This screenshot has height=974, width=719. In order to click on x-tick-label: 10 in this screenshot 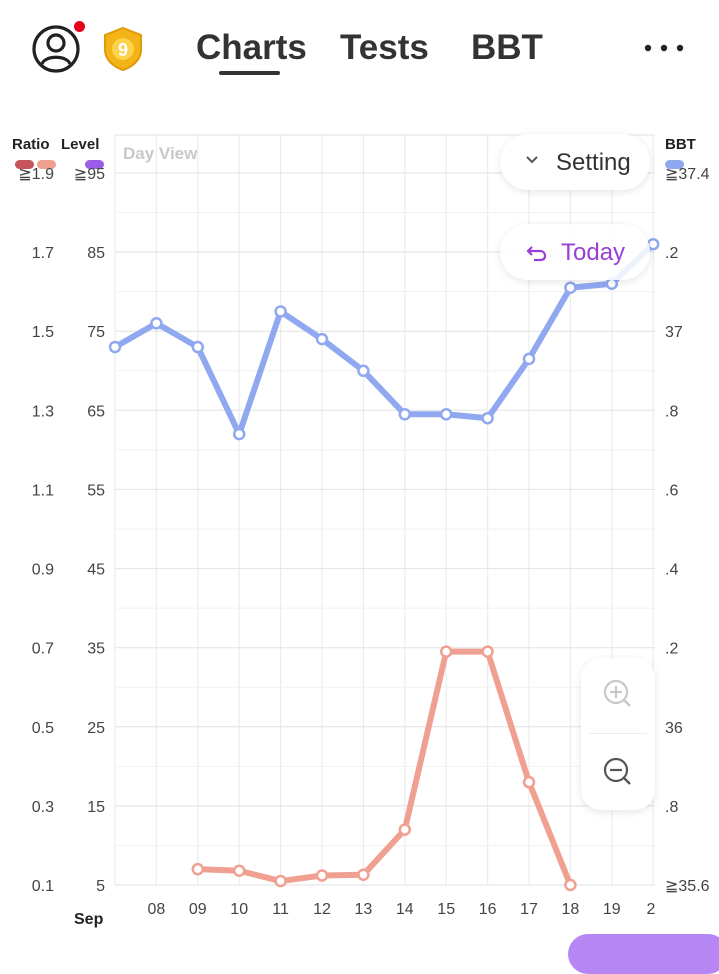, I will do `click(239, 909)`.